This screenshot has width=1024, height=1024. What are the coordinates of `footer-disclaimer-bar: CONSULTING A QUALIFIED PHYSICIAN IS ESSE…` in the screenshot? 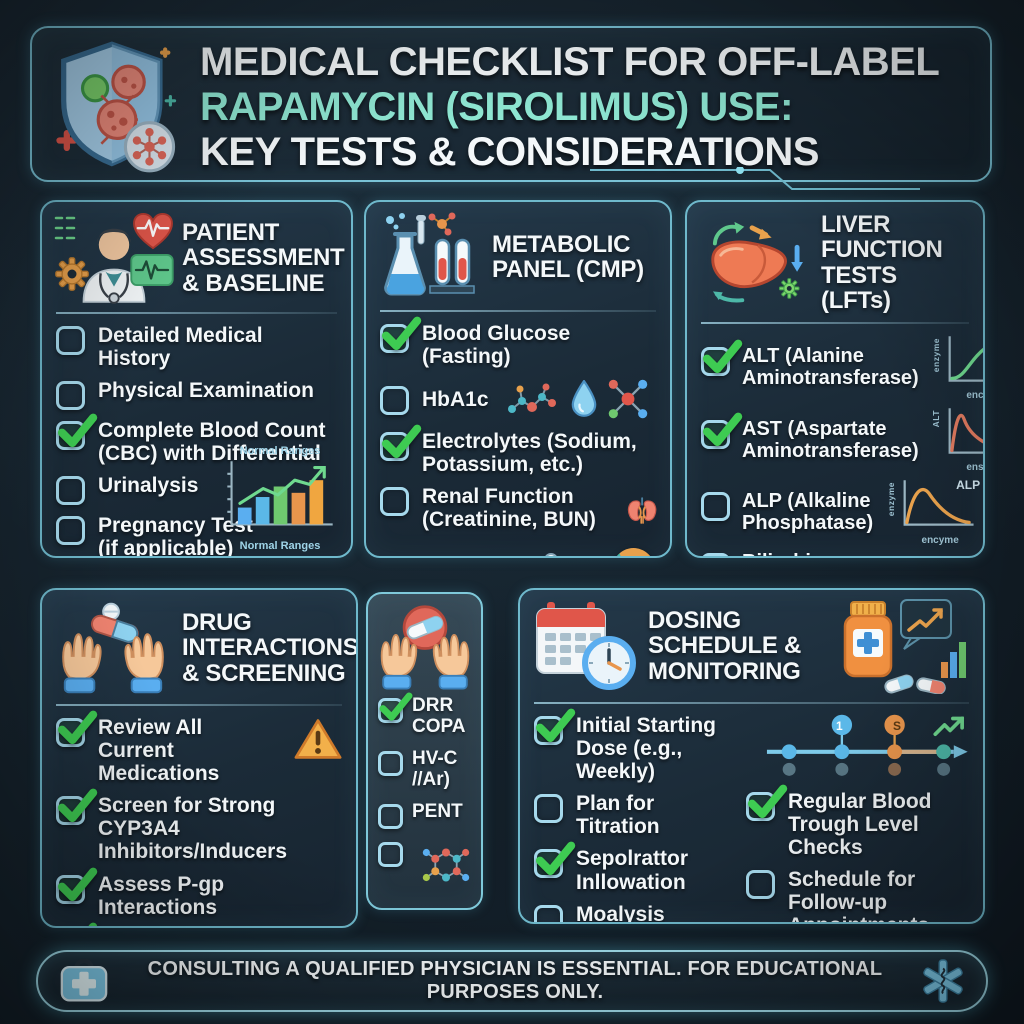 It's located at (512, 981).